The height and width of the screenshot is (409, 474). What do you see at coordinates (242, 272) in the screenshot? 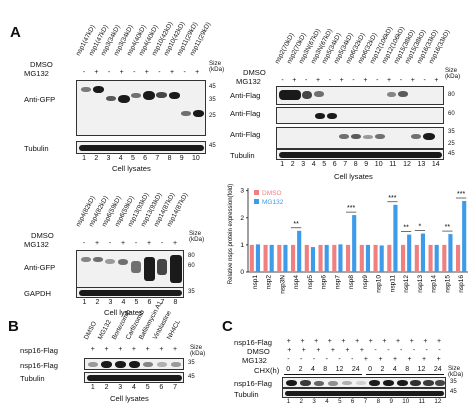
I see `y-tick-label: 0` at bounding box center [242, 272].